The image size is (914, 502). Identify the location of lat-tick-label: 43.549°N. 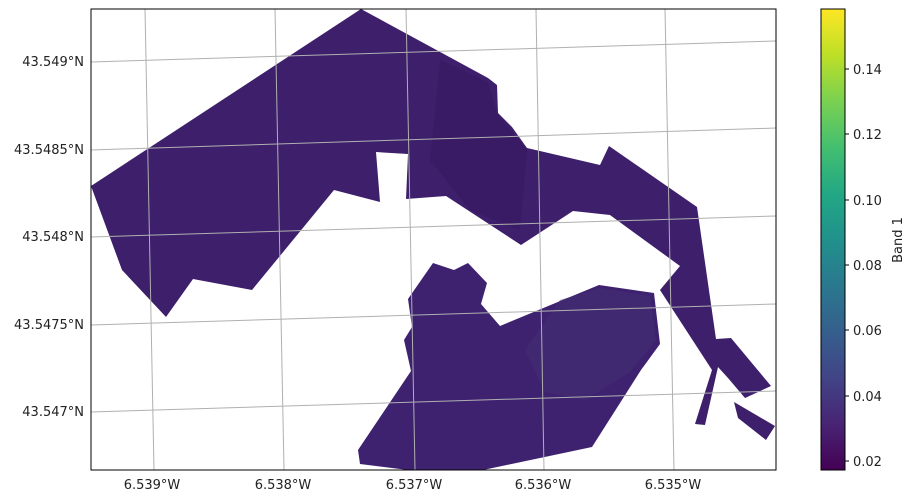
(53, 62).